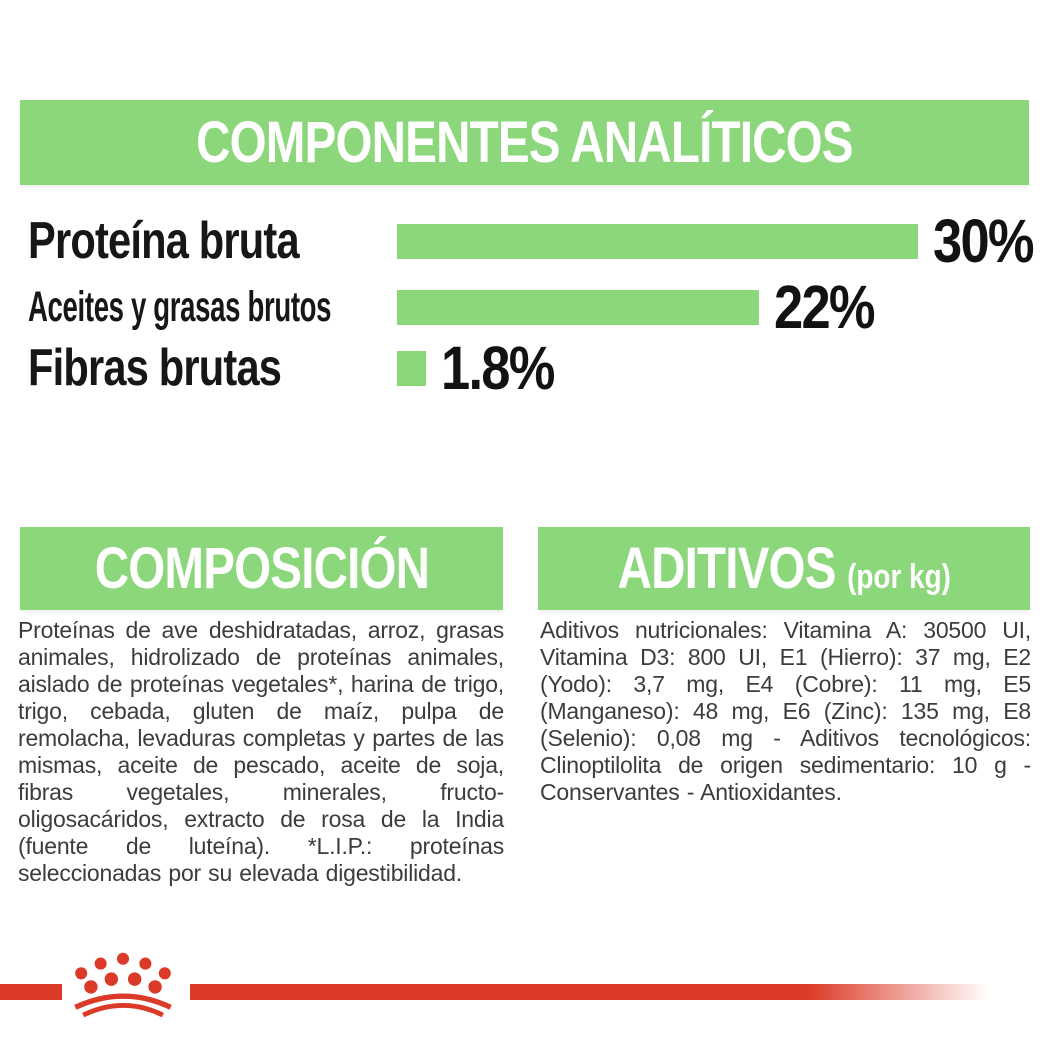  What do you see at coordinates (300, 368) in the screenshot?
I see `chart-row-fibre: Fibras brutas 1.8%` at bounding box center [300, 368].